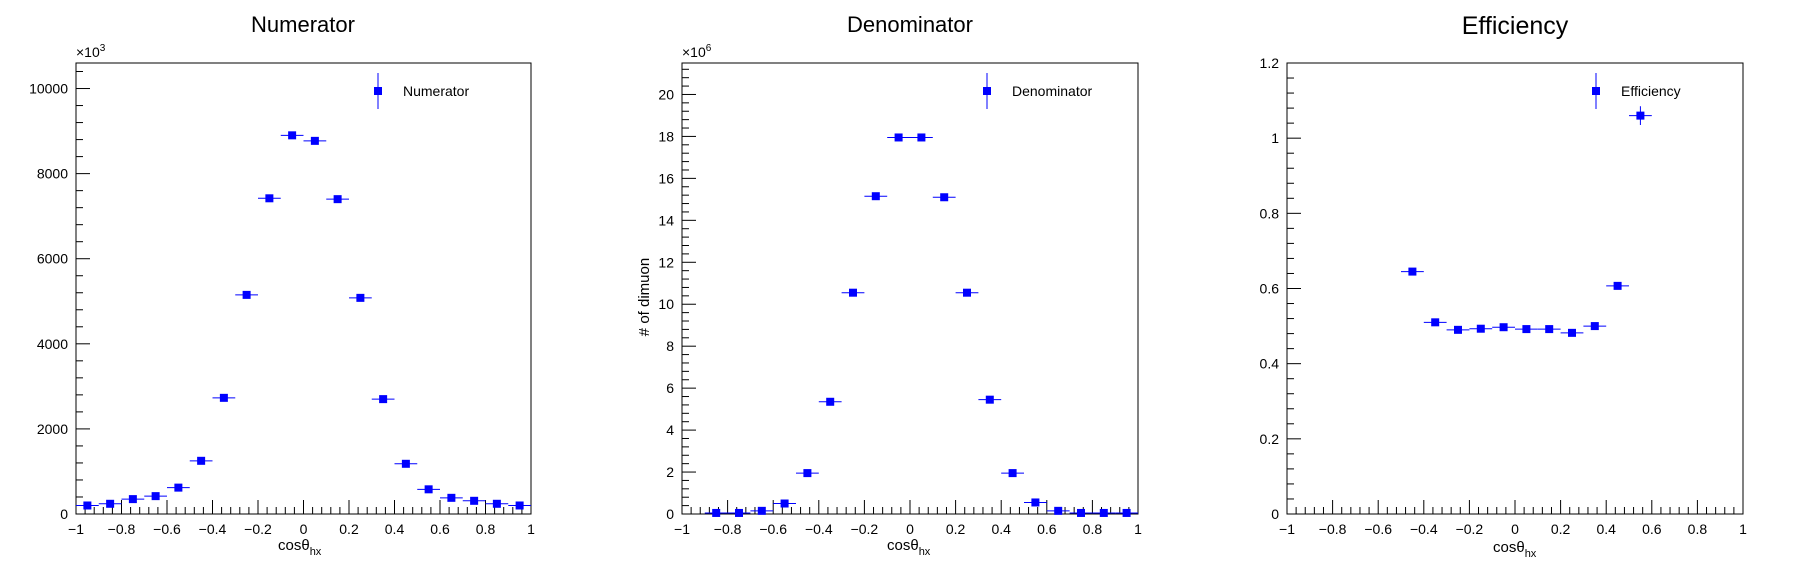  I want to click on efficiency-y-tick-label: 0.8, so click(1270, 213).